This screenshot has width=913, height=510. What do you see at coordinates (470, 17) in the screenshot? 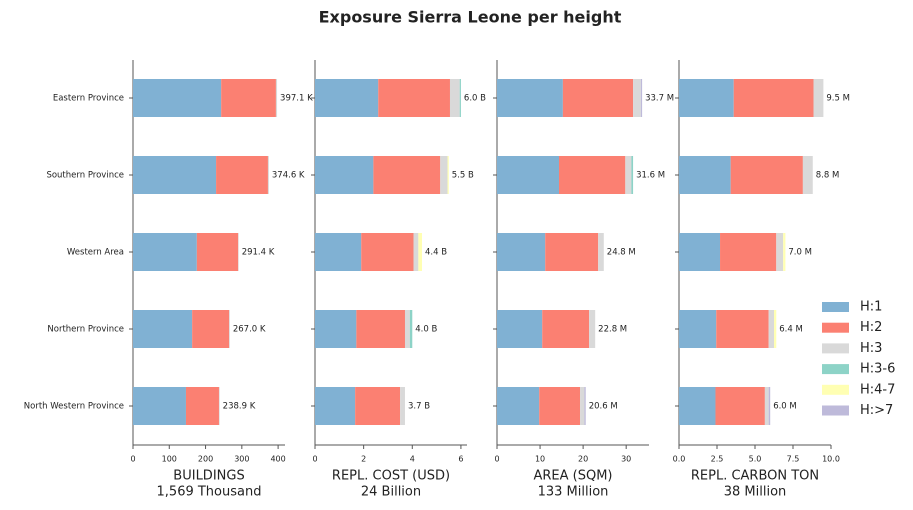
I see `chart-title: Exposure Sierra Leone per height` at bounding box center [470, 17].